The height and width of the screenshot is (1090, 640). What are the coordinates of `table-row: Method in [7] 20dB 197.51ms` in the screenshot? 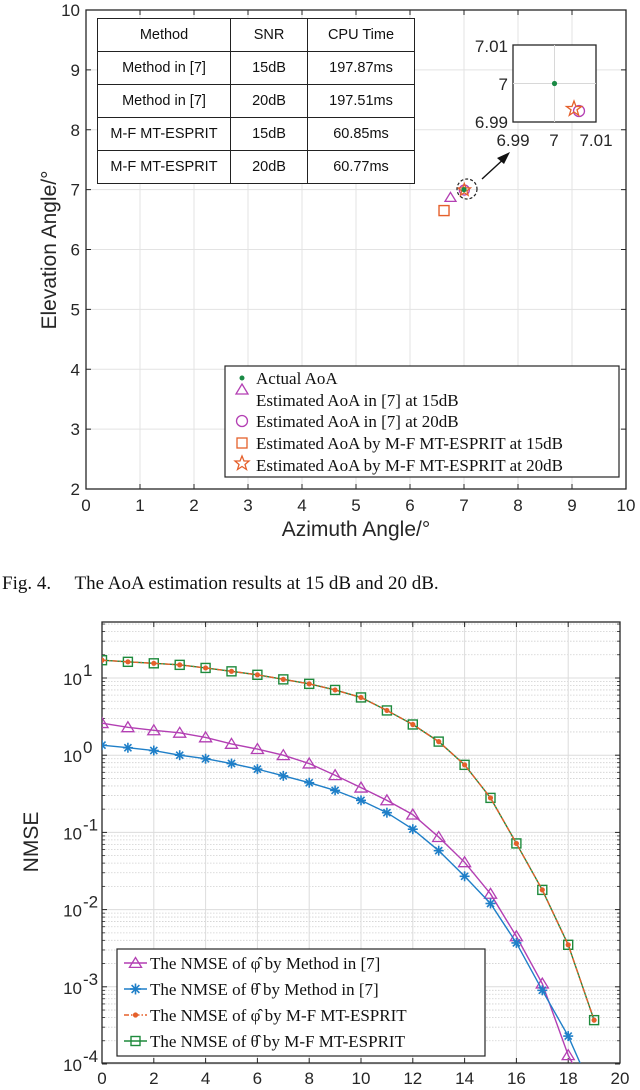 It's located at (256, 101).